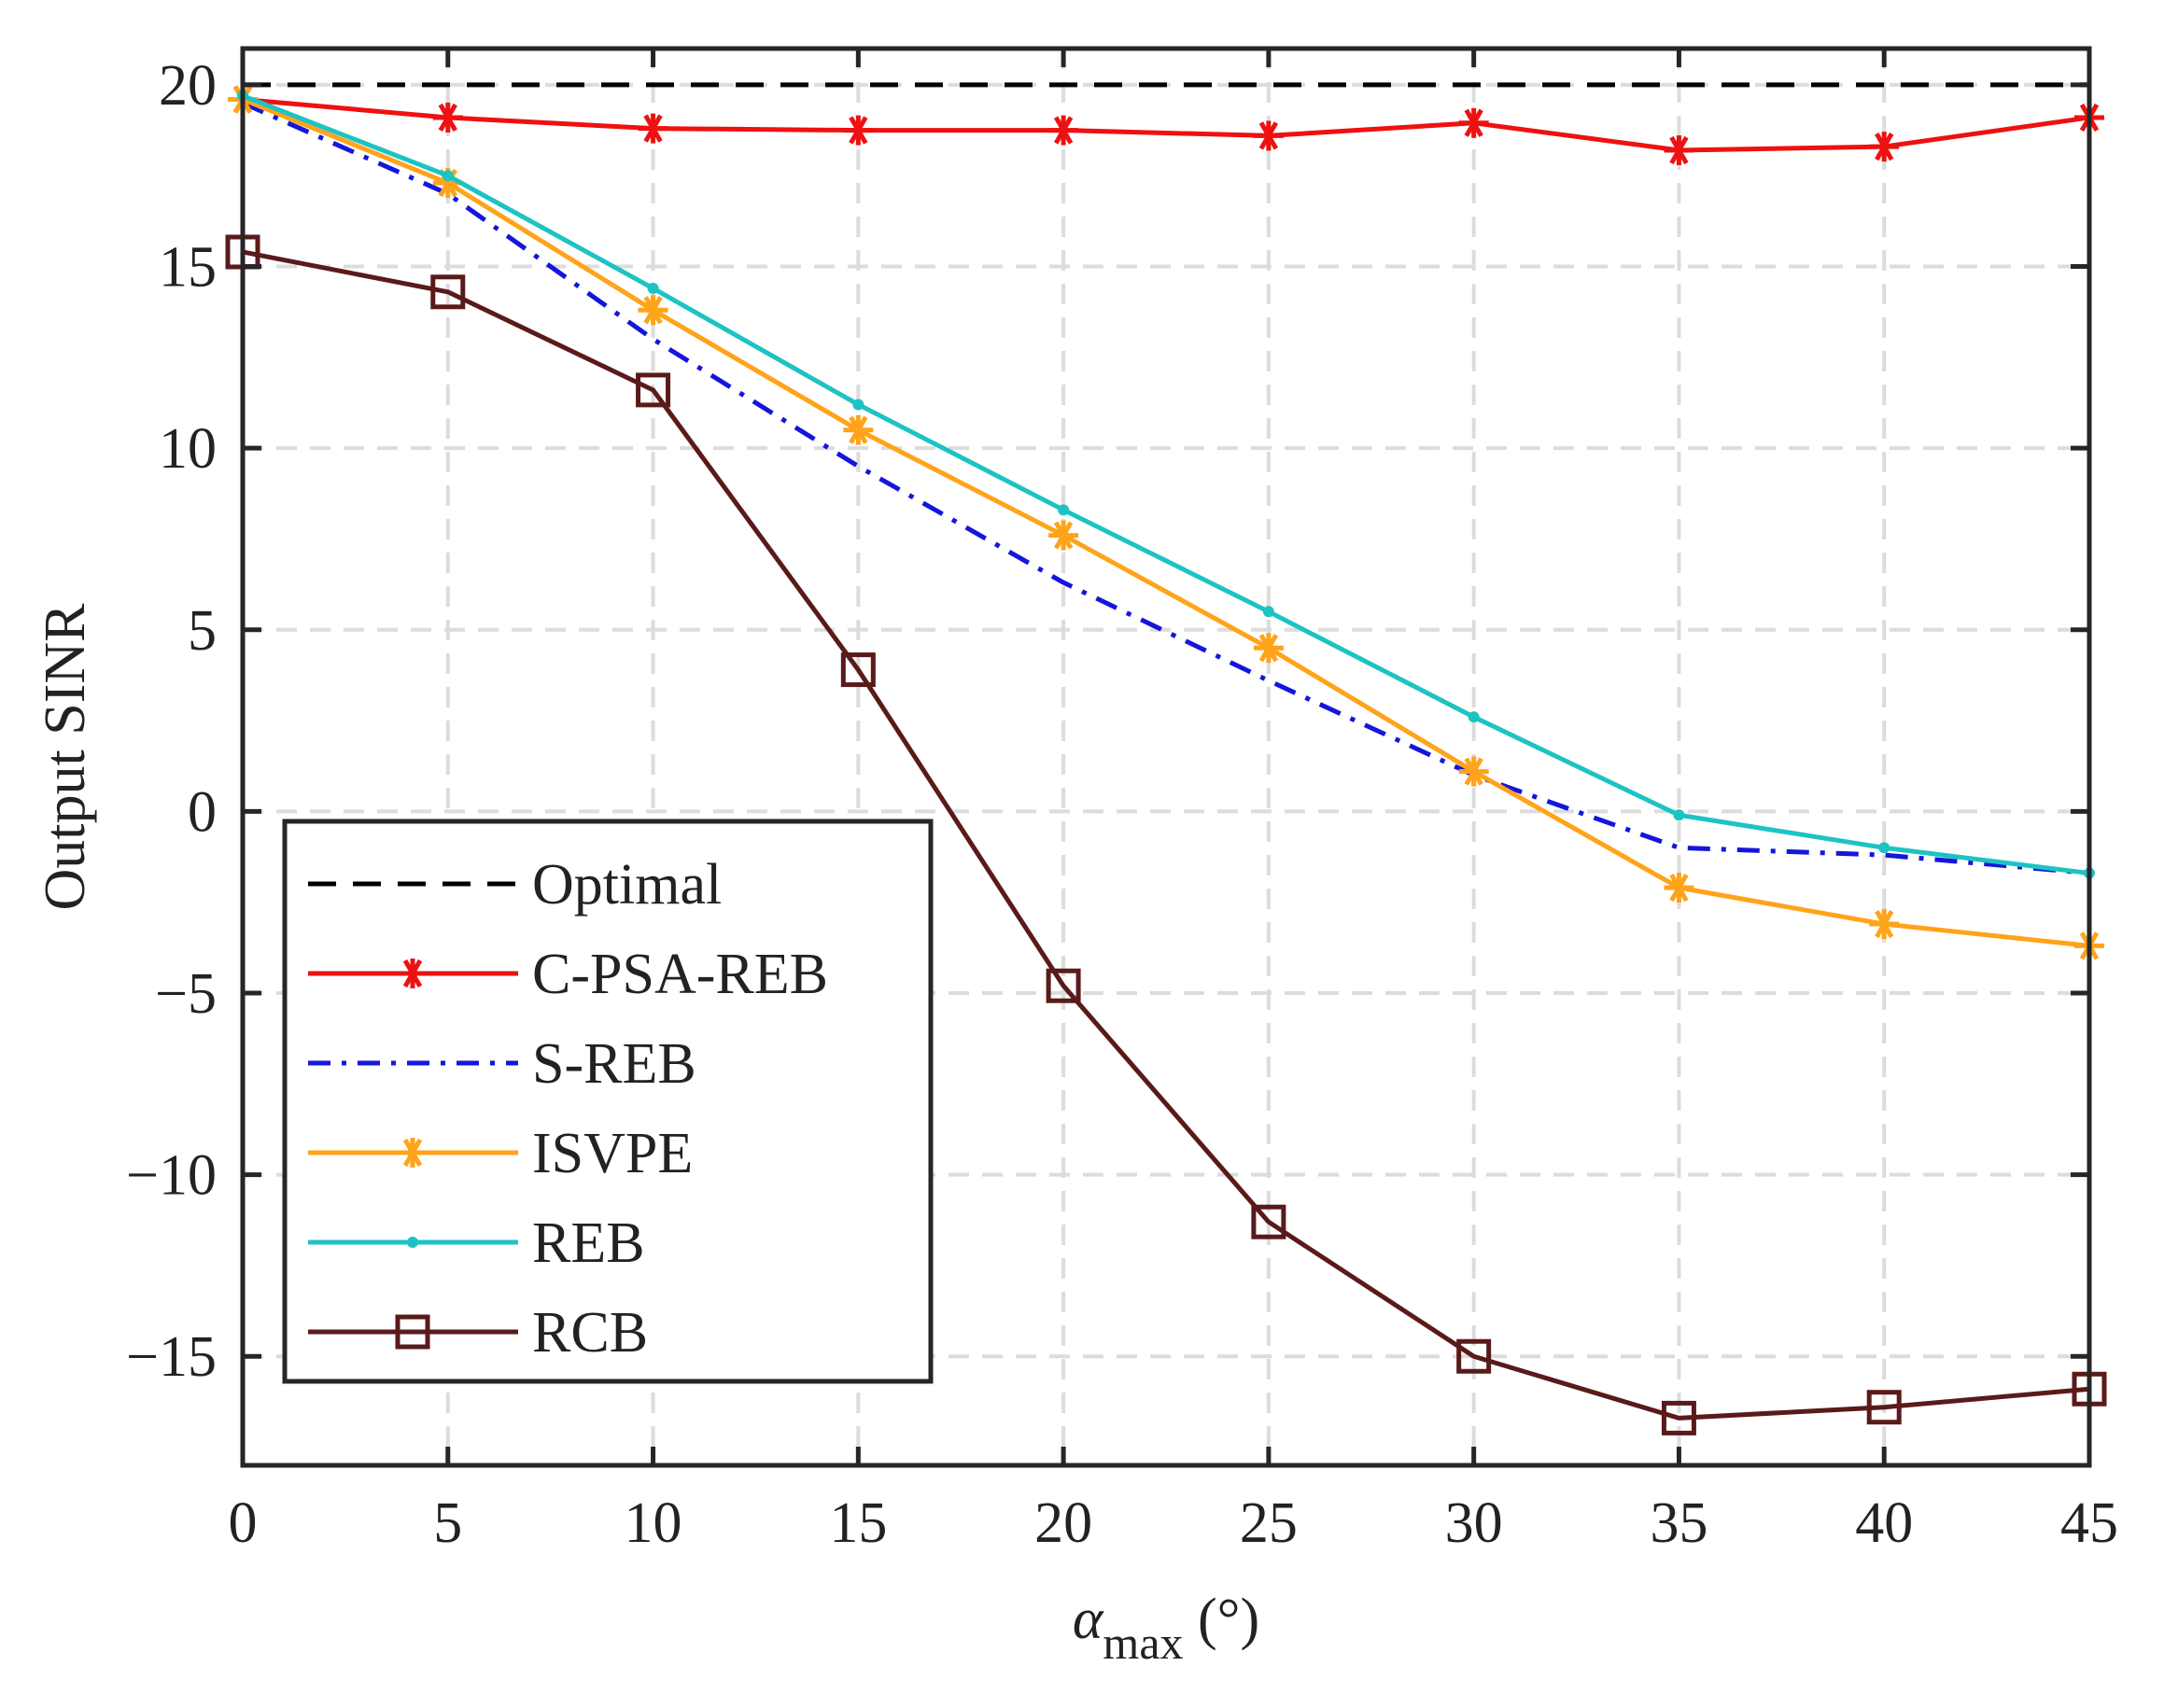 Image resolution: width=2164 pixels, height=1708 pixels. Describe the element at coordinates (1063, 1523) in the screenshot. I see `x-tick-label: 20` at that location.